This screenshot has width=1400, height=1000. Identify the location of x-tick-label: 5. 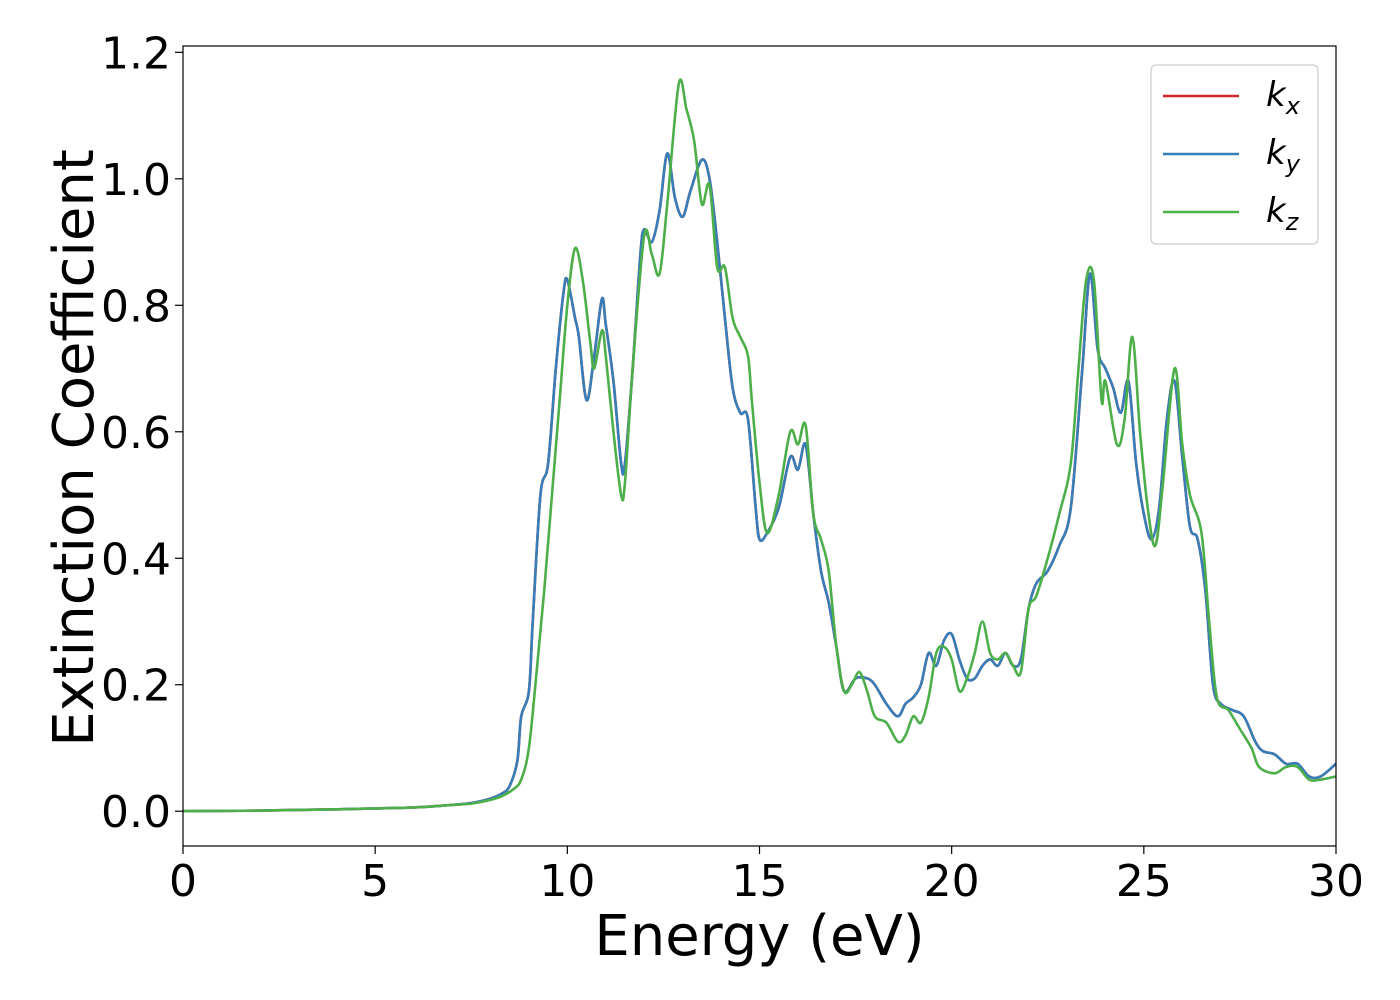
(375, 881).